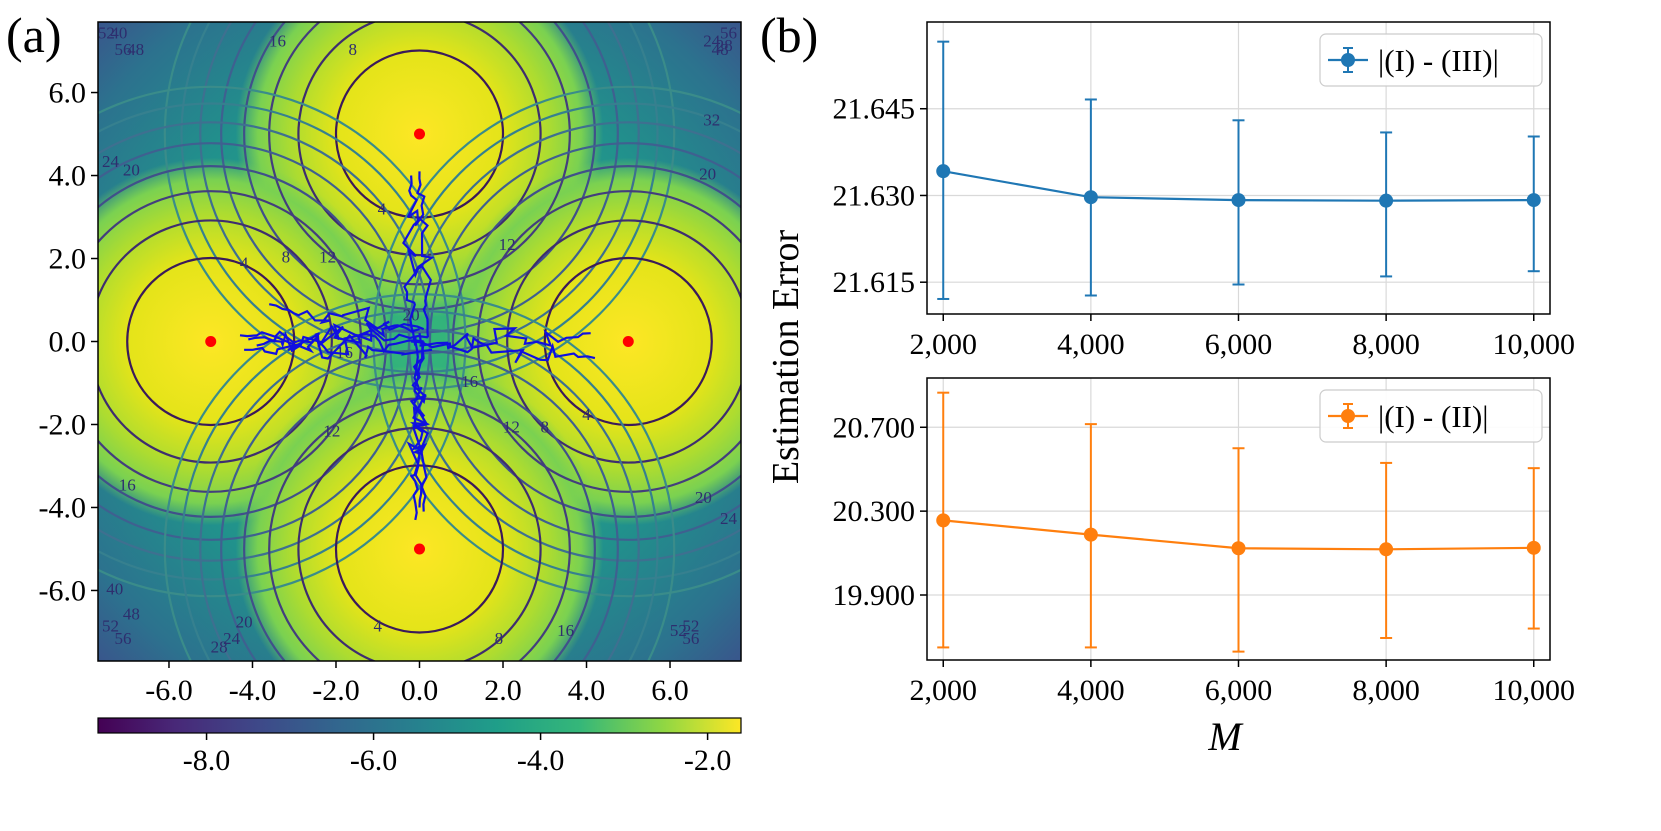 The height and width of the screenshot is (831, 1661). I want to click on y-tick-label: 20.700, so click(874, 427).